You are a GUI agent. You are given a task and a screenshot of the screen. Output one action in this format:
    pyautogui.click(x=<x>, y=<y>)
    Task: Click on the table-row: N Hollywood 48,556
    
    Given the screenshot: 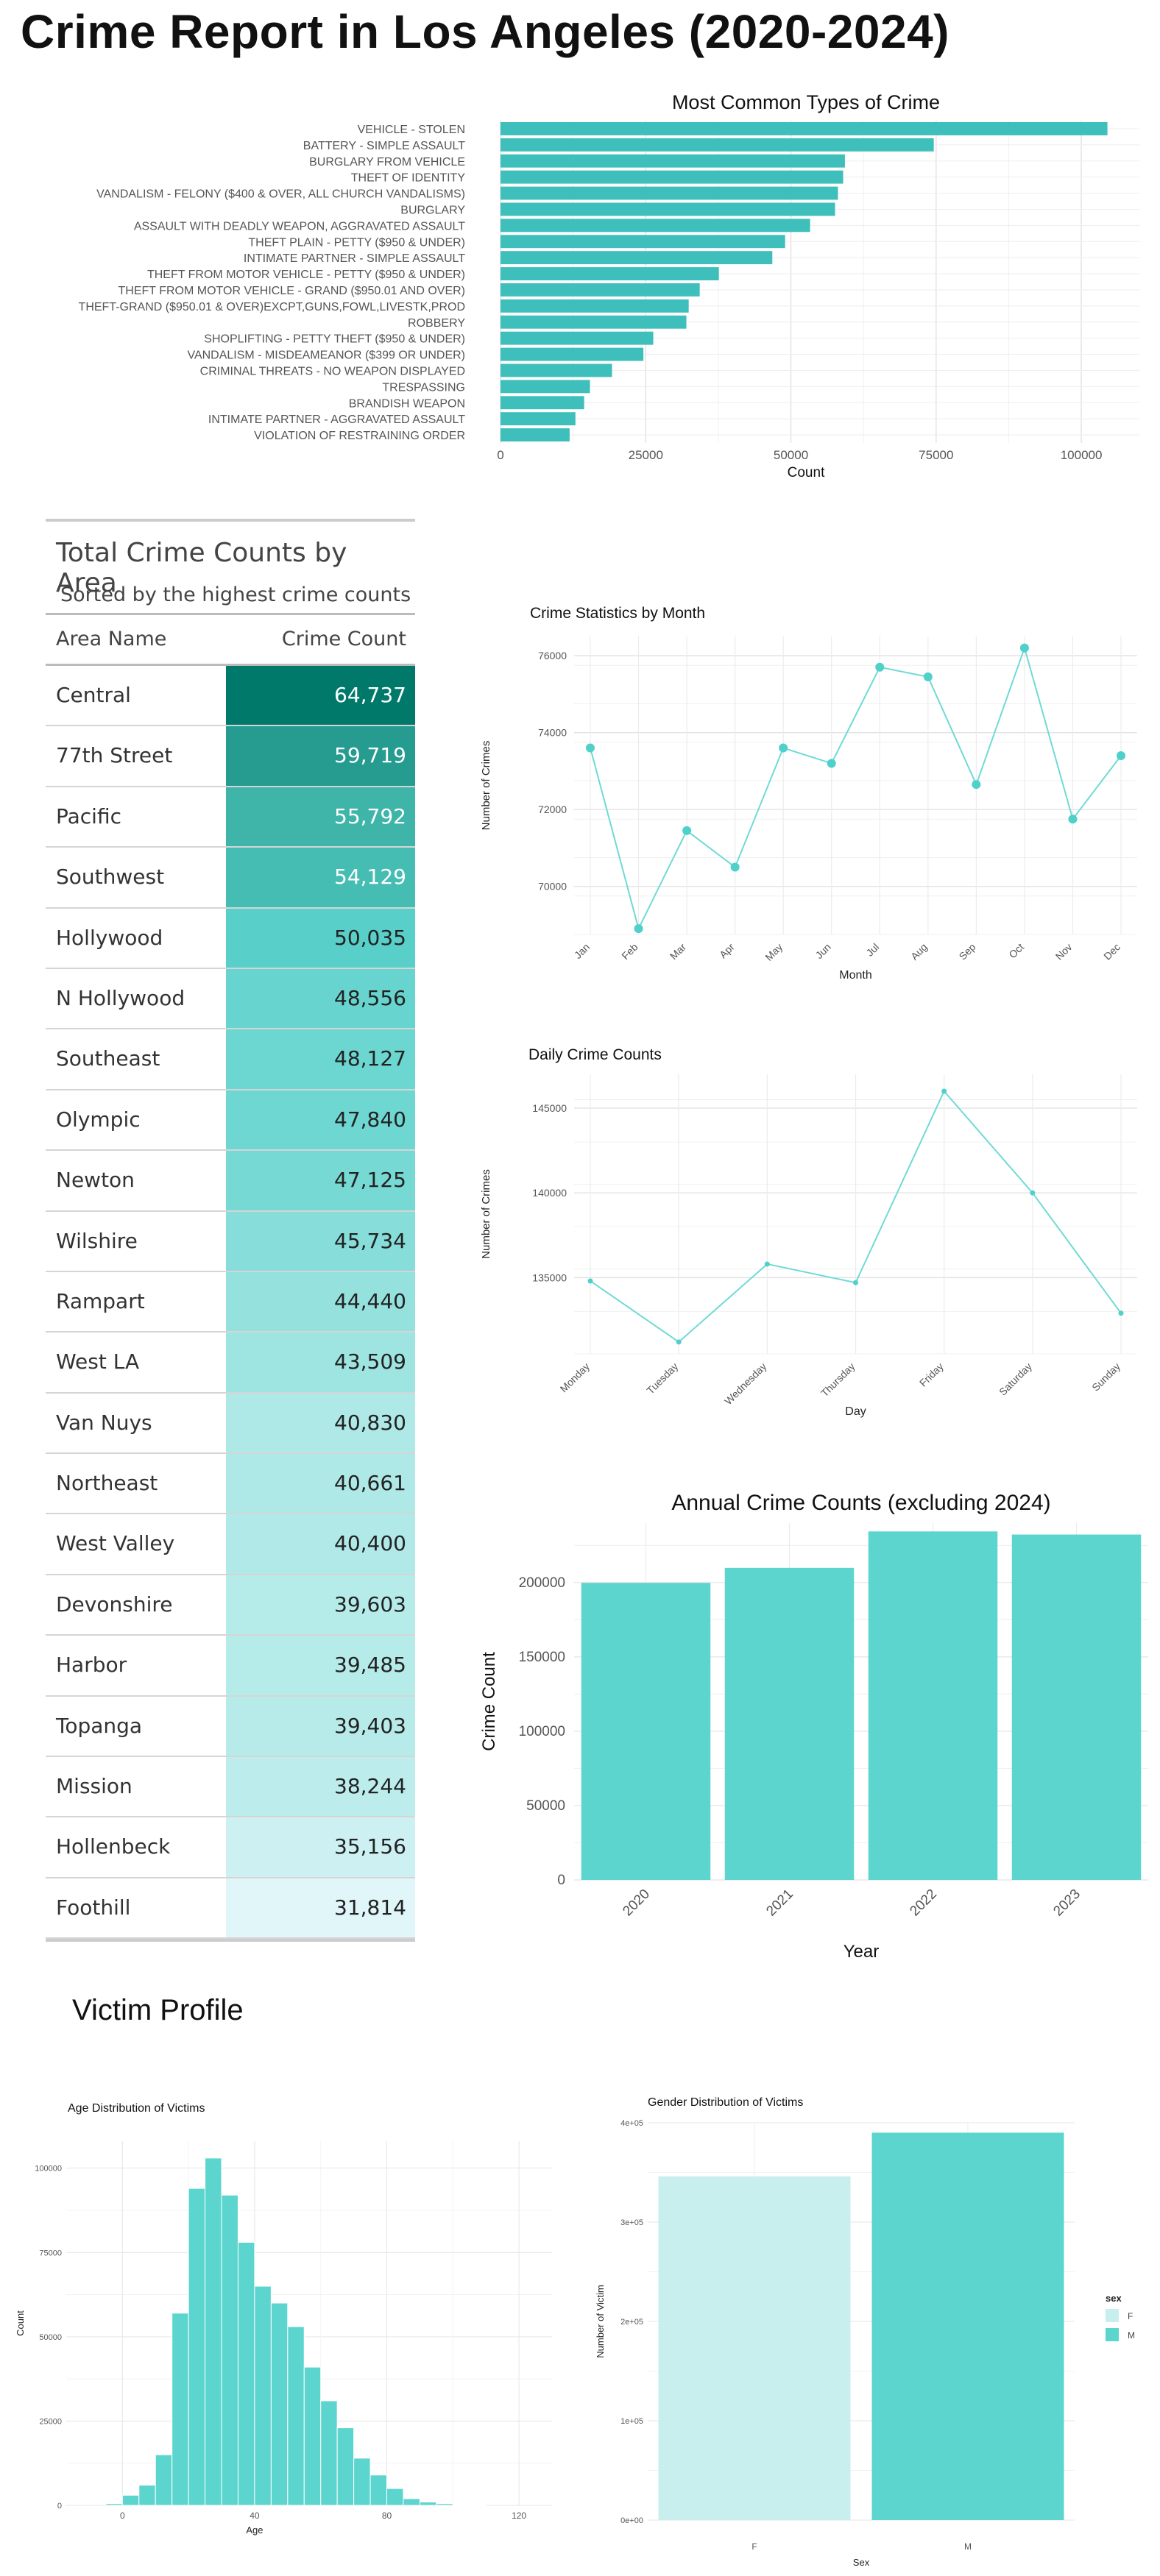 What is the action you would take?
    pyautogui.click(x=231, y=999)
    